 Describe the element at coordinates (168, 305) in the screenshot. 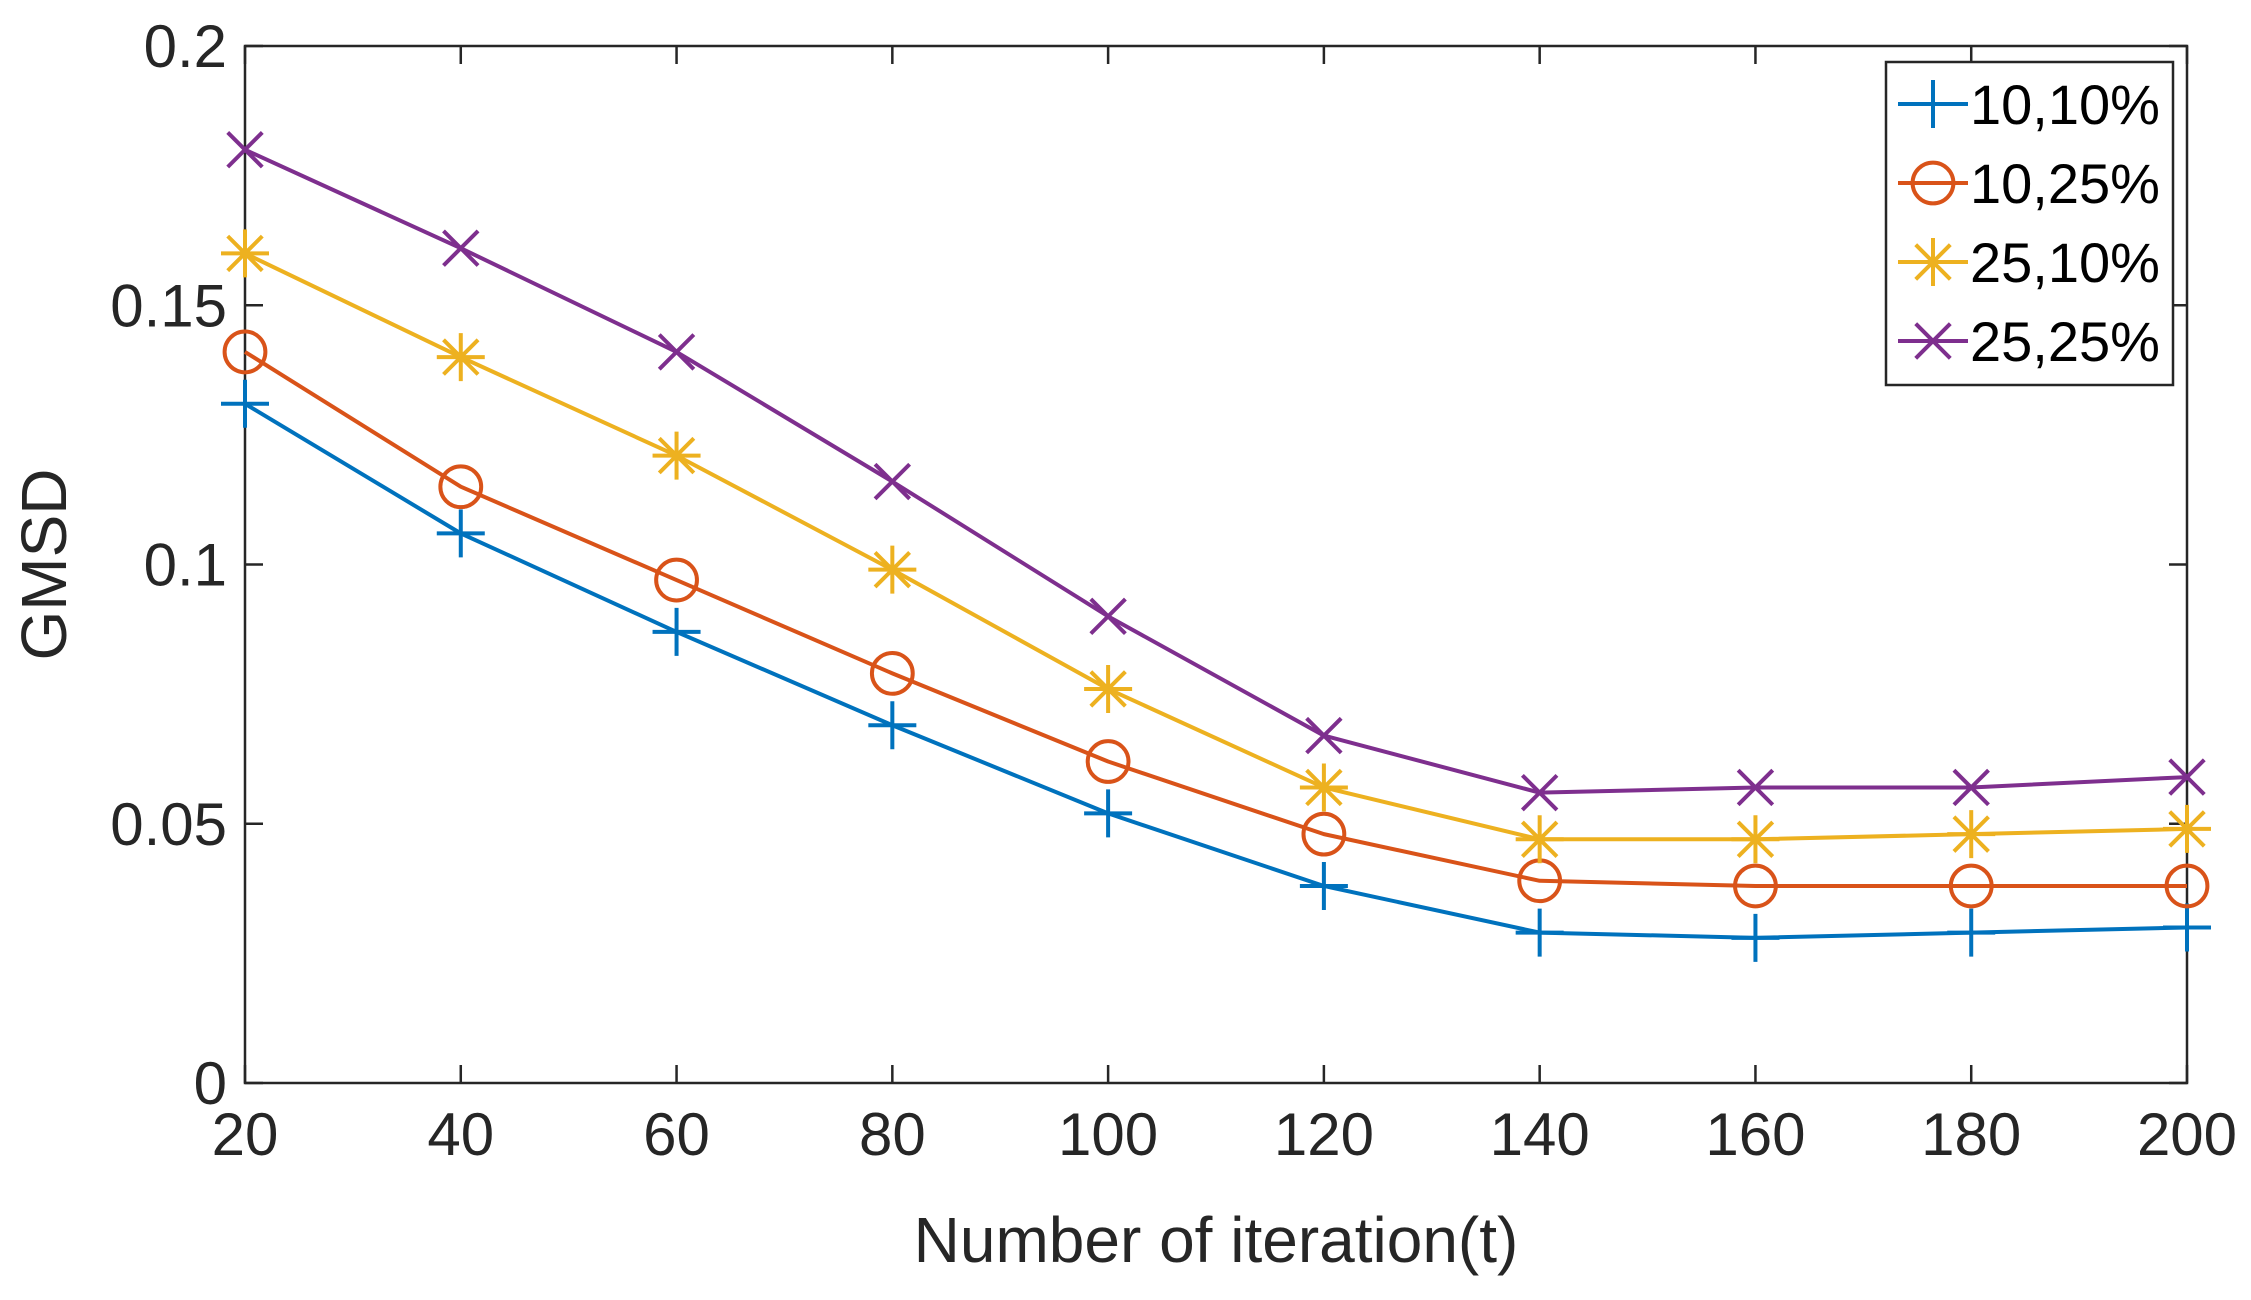

I see `y-tick-label: 0.15` at that location.